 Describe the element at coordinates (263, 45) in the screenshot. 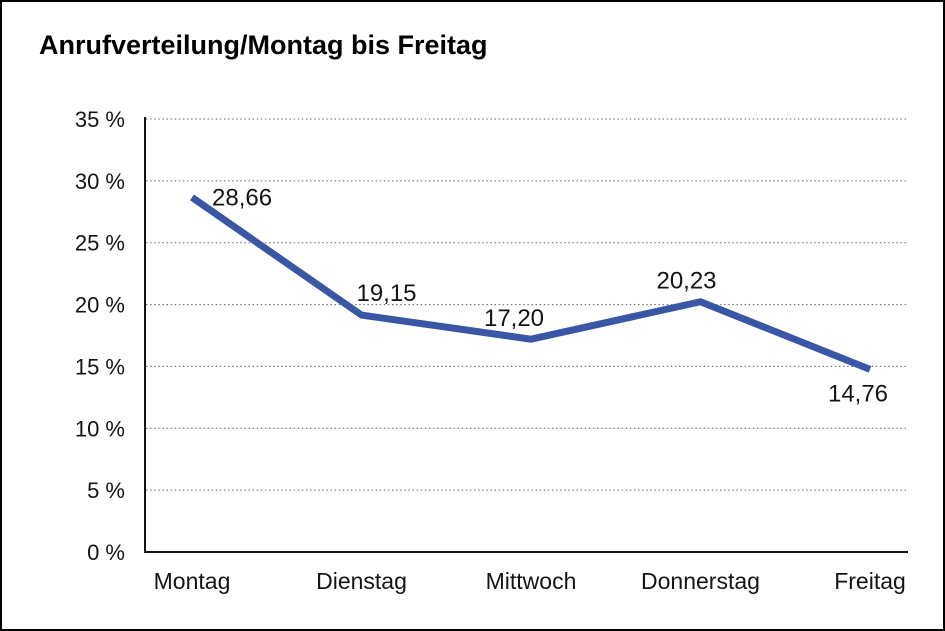

I see `chart-title: Anrufverteilung/Montag bis Freitag` at that location.